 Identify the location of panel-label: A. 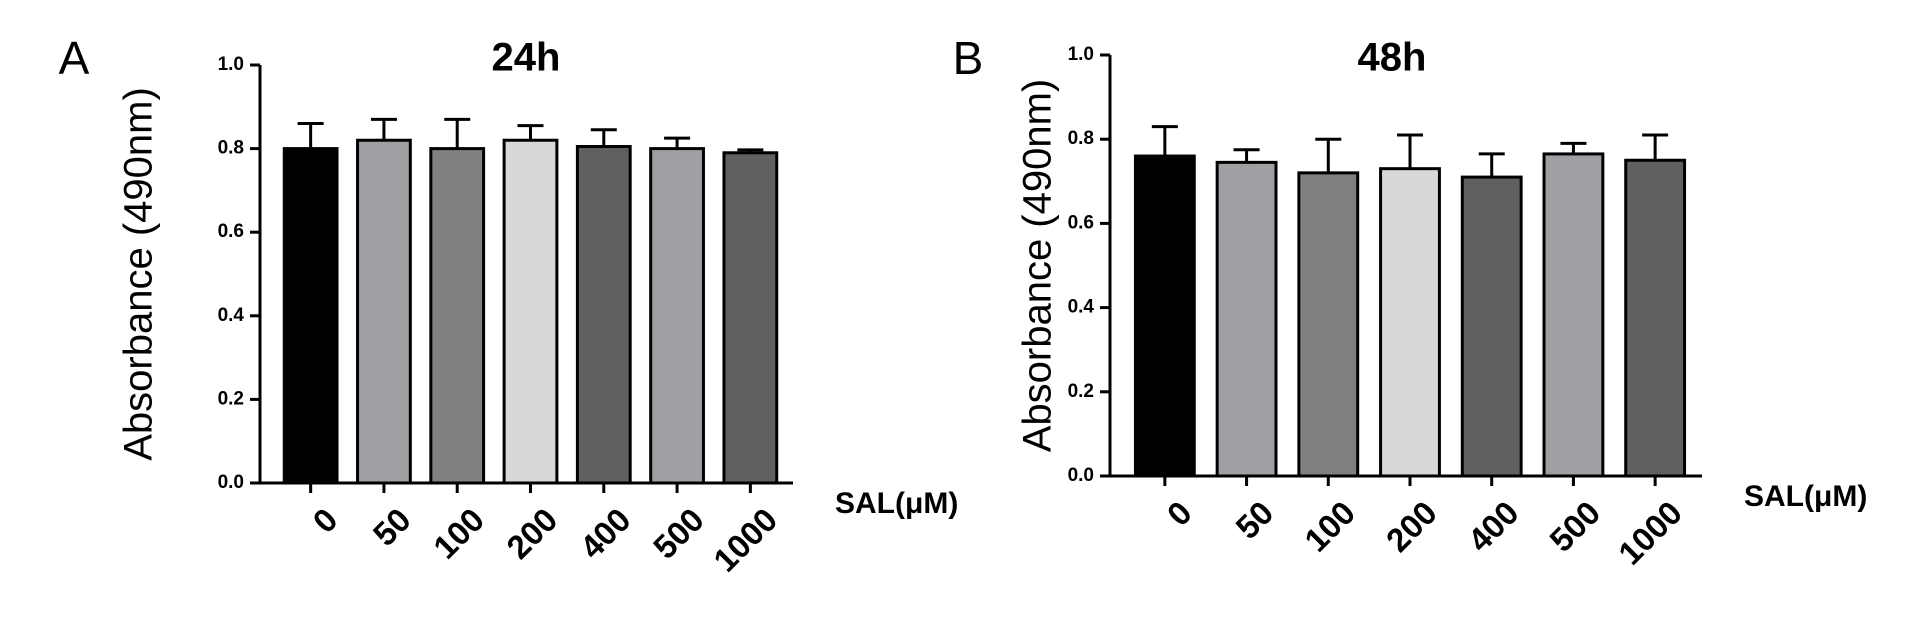
(74, 58).